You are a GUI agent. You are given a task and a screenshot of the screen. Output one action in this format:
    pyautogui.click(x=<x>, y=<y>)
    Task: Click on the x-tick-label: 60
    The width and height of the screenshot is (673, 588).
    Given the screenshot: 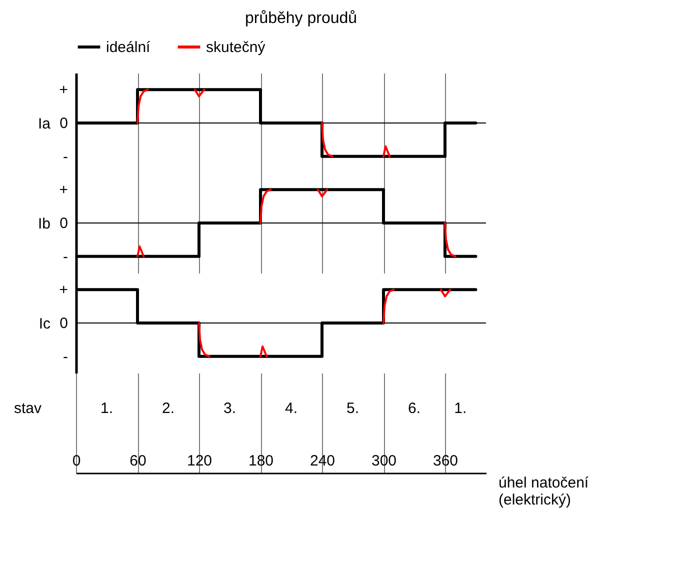 What is the action you would take?
    pyautogui.click(x=138, y=461)
    